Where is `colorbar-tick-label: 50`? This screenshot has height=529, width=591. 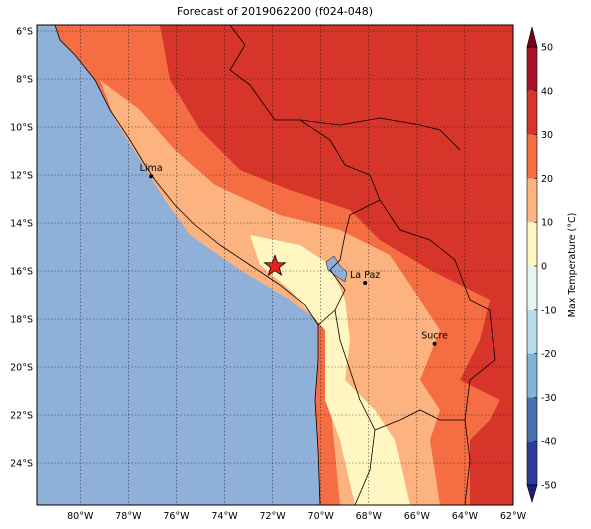 colorbar-tick-label: 50 is located at coordinates (547, 48).